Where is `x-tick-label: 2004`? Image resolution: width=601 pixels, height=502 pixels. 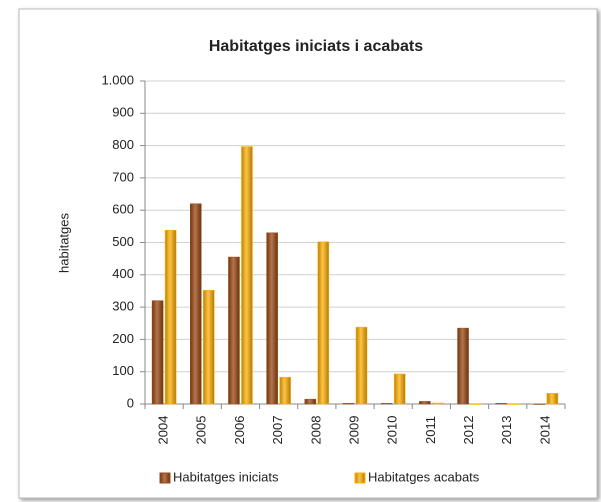
x-tick-label: 2004 is located at coordinates (163, 430).